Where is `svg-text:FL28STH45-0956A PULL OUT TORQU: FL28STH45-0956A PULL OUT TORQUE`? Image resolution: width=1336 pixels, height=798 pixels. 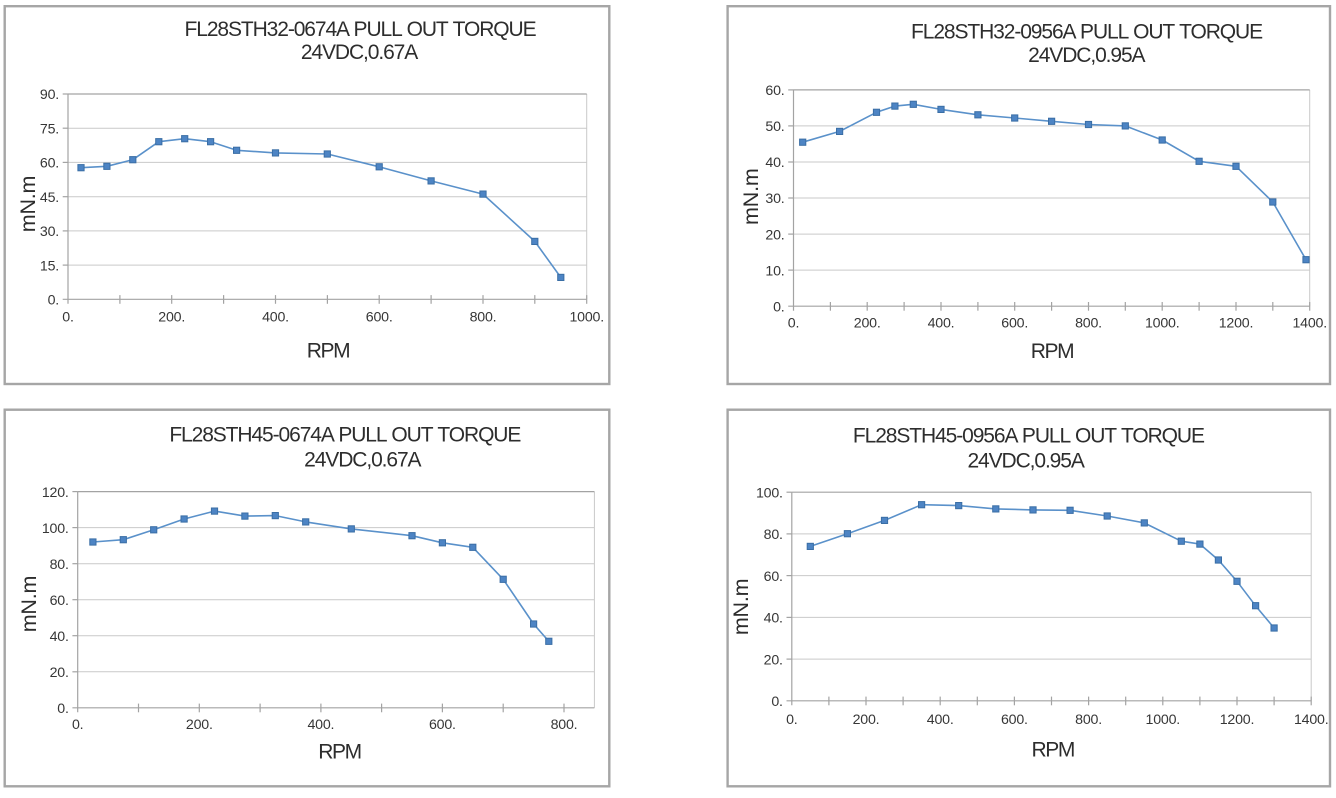
svg-text:FL28STH45-0956A PULL OUT TORQU: FL28STH45-0956A PULL OUT TORQUE is located at coordinates (1029, 436).